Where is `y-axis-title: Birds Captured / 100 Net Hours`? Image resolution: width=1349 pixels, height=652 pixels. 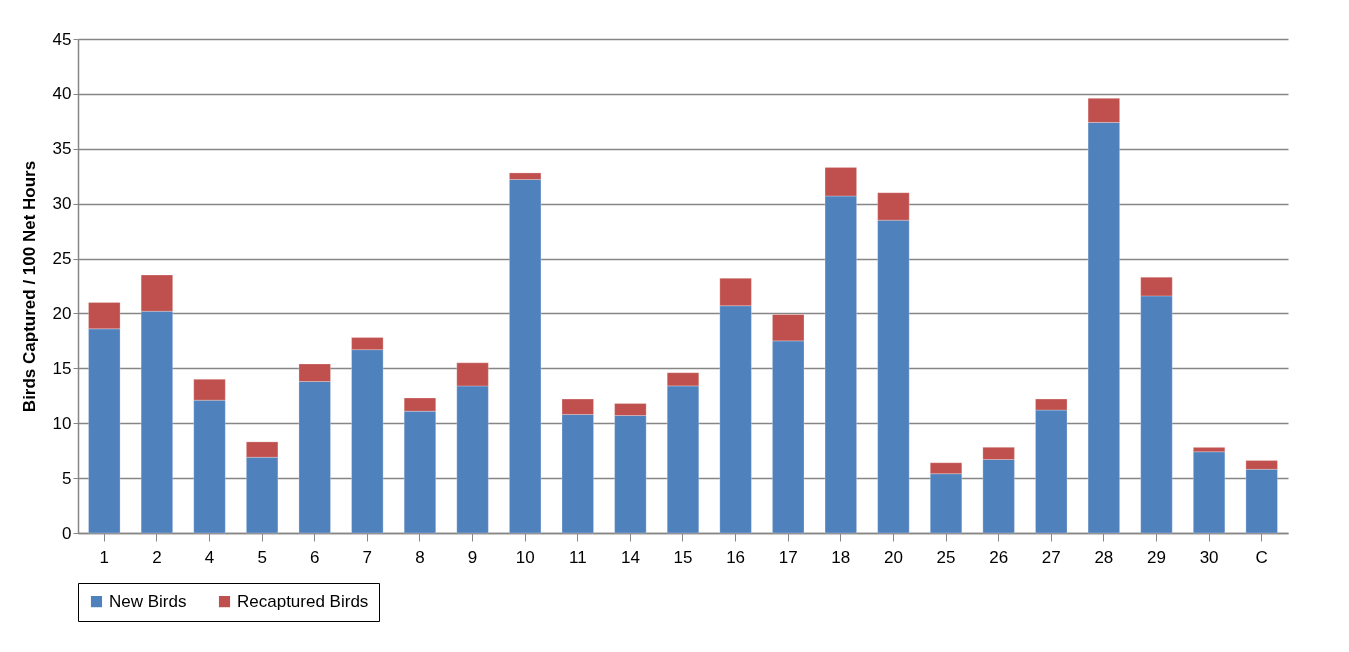 y-axis-title: Birds Captured / 100 Net Hours is located at coordinates (29, 286).